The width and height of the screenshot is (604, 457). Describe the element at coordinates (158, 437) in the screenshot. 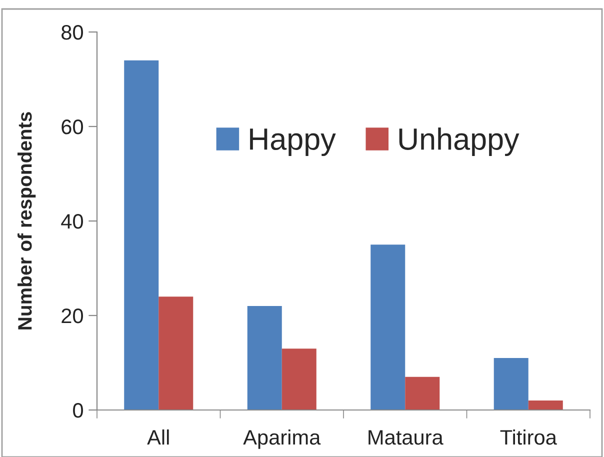

I see `x-tick-label: All` at that location.